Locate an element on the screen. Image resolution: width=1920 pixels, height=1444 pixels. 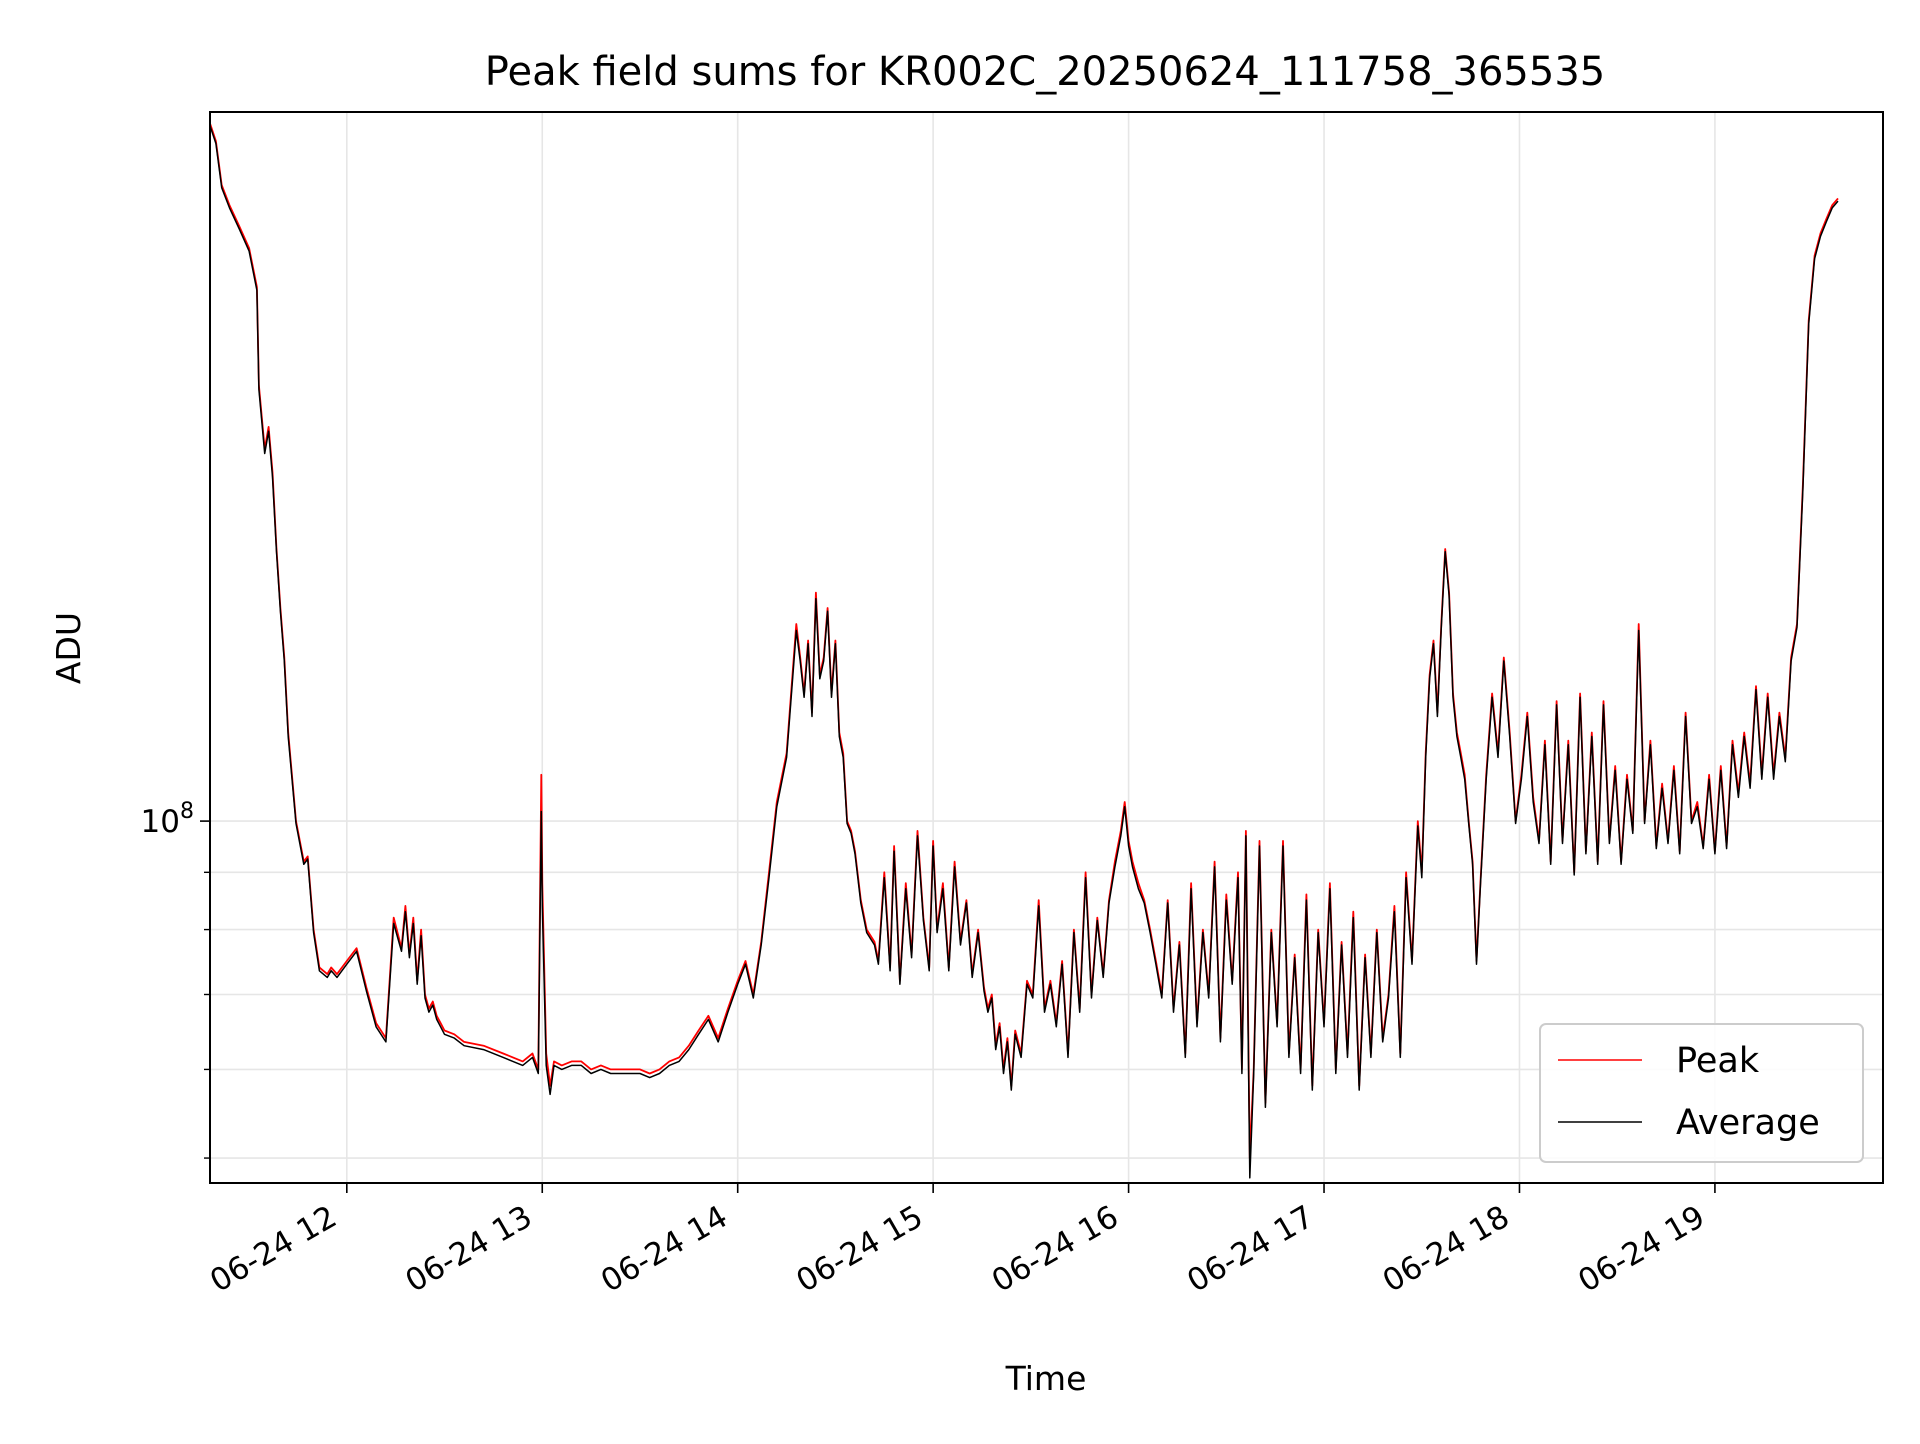
y-axis: 108 is located at coordinates (175, 979).